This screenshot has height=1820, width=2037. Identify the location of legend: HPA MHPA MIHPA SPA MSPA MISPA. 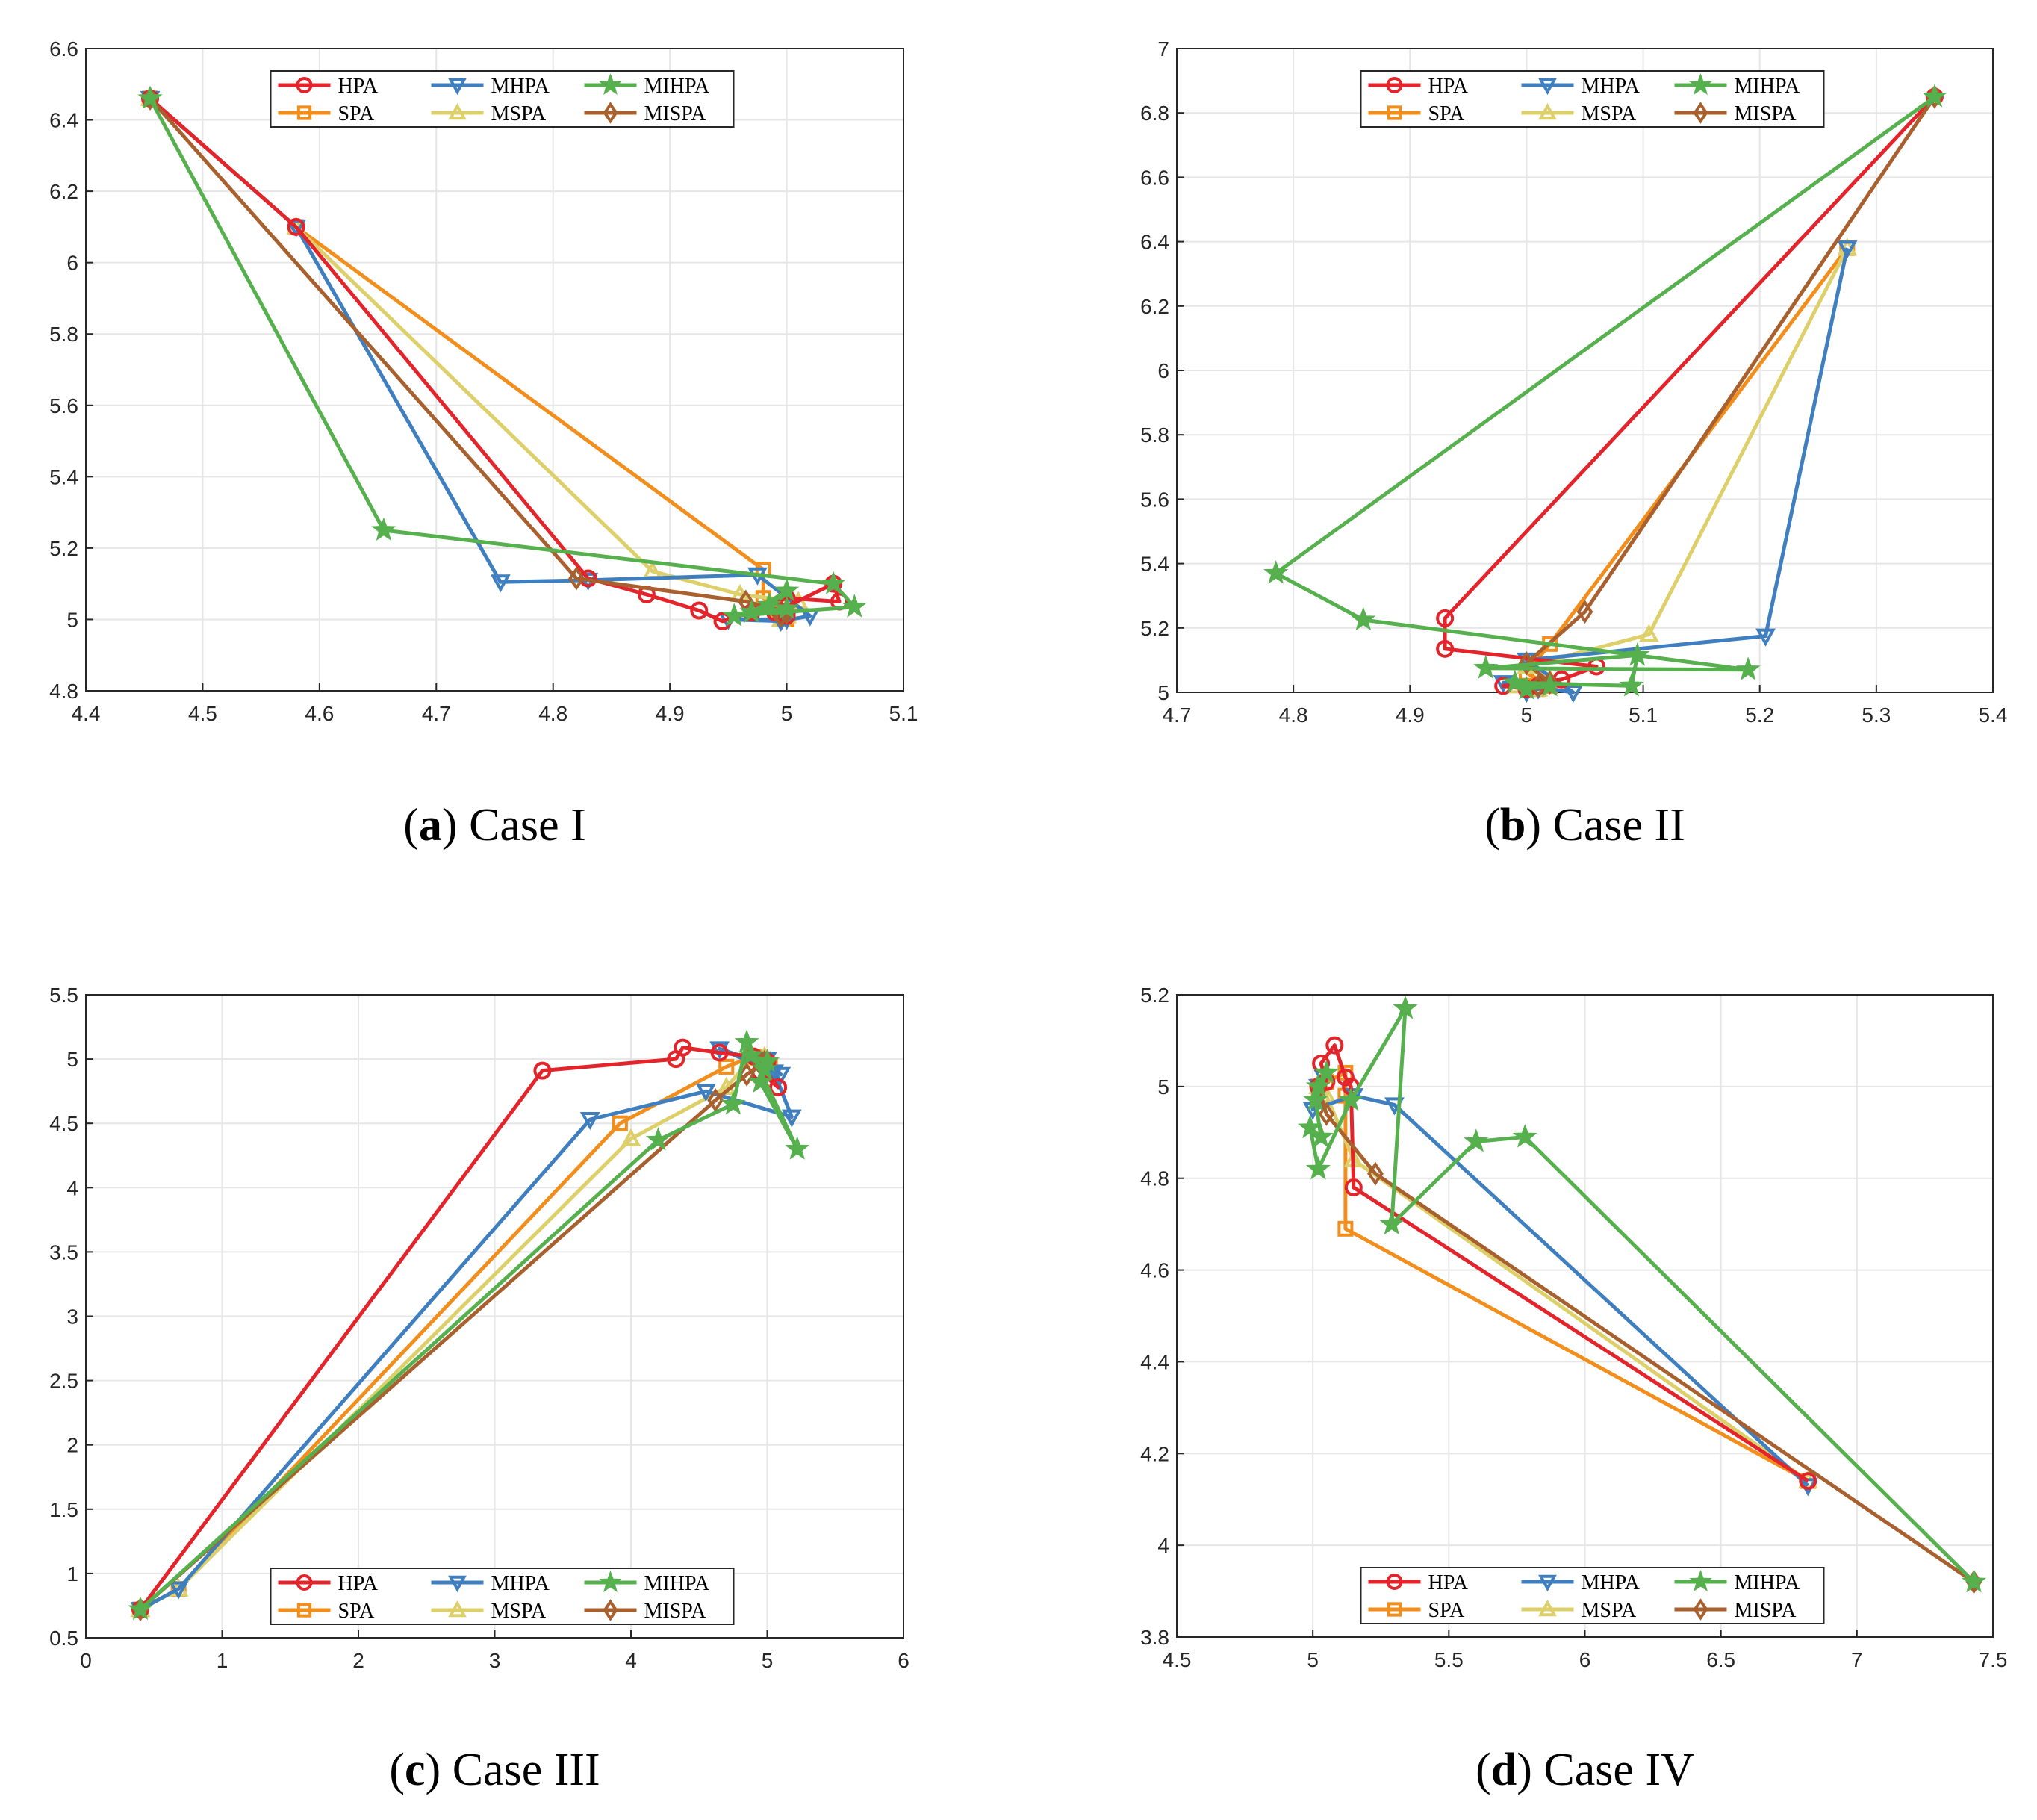
(1592, 99).